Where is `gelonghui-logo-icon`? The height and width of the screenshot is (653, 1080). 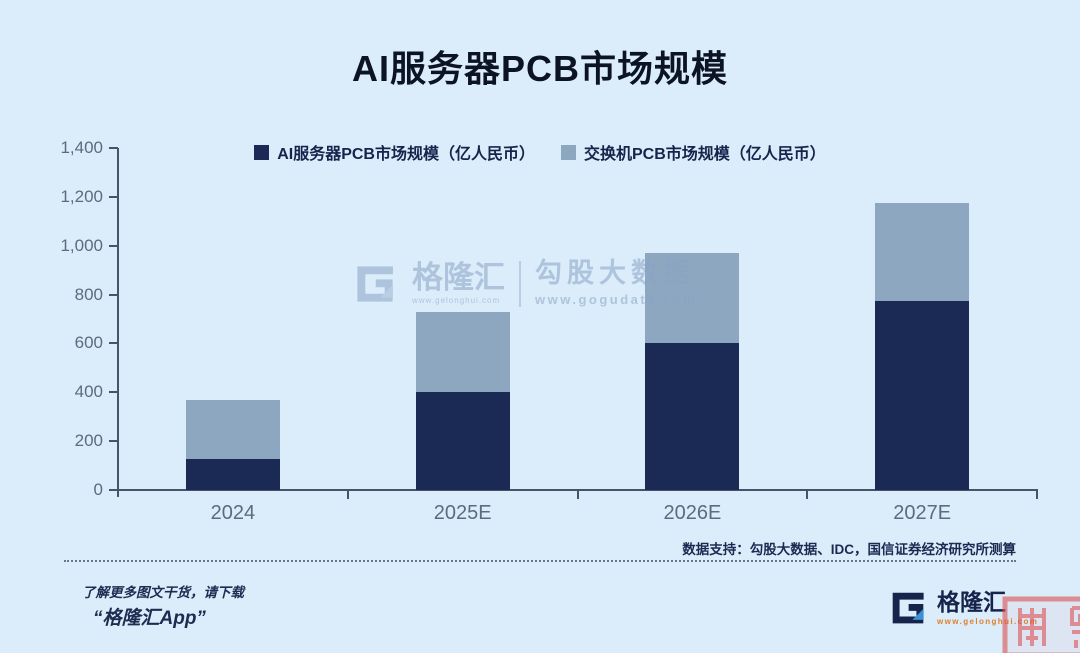
gelonghui-logo-icon is located at coordinates (908, 608).